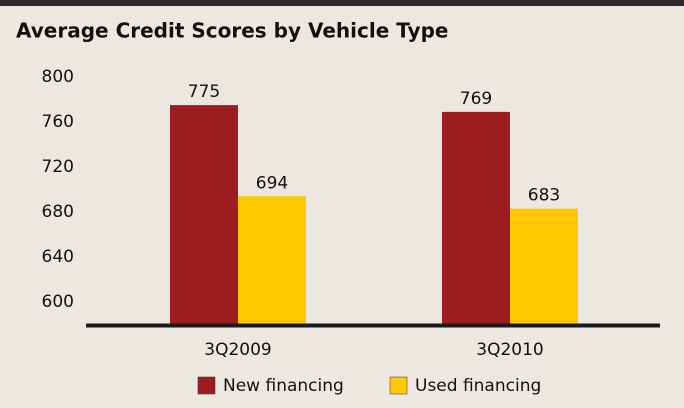  I want to click on y-tick-label: 680, so click(58, 212).